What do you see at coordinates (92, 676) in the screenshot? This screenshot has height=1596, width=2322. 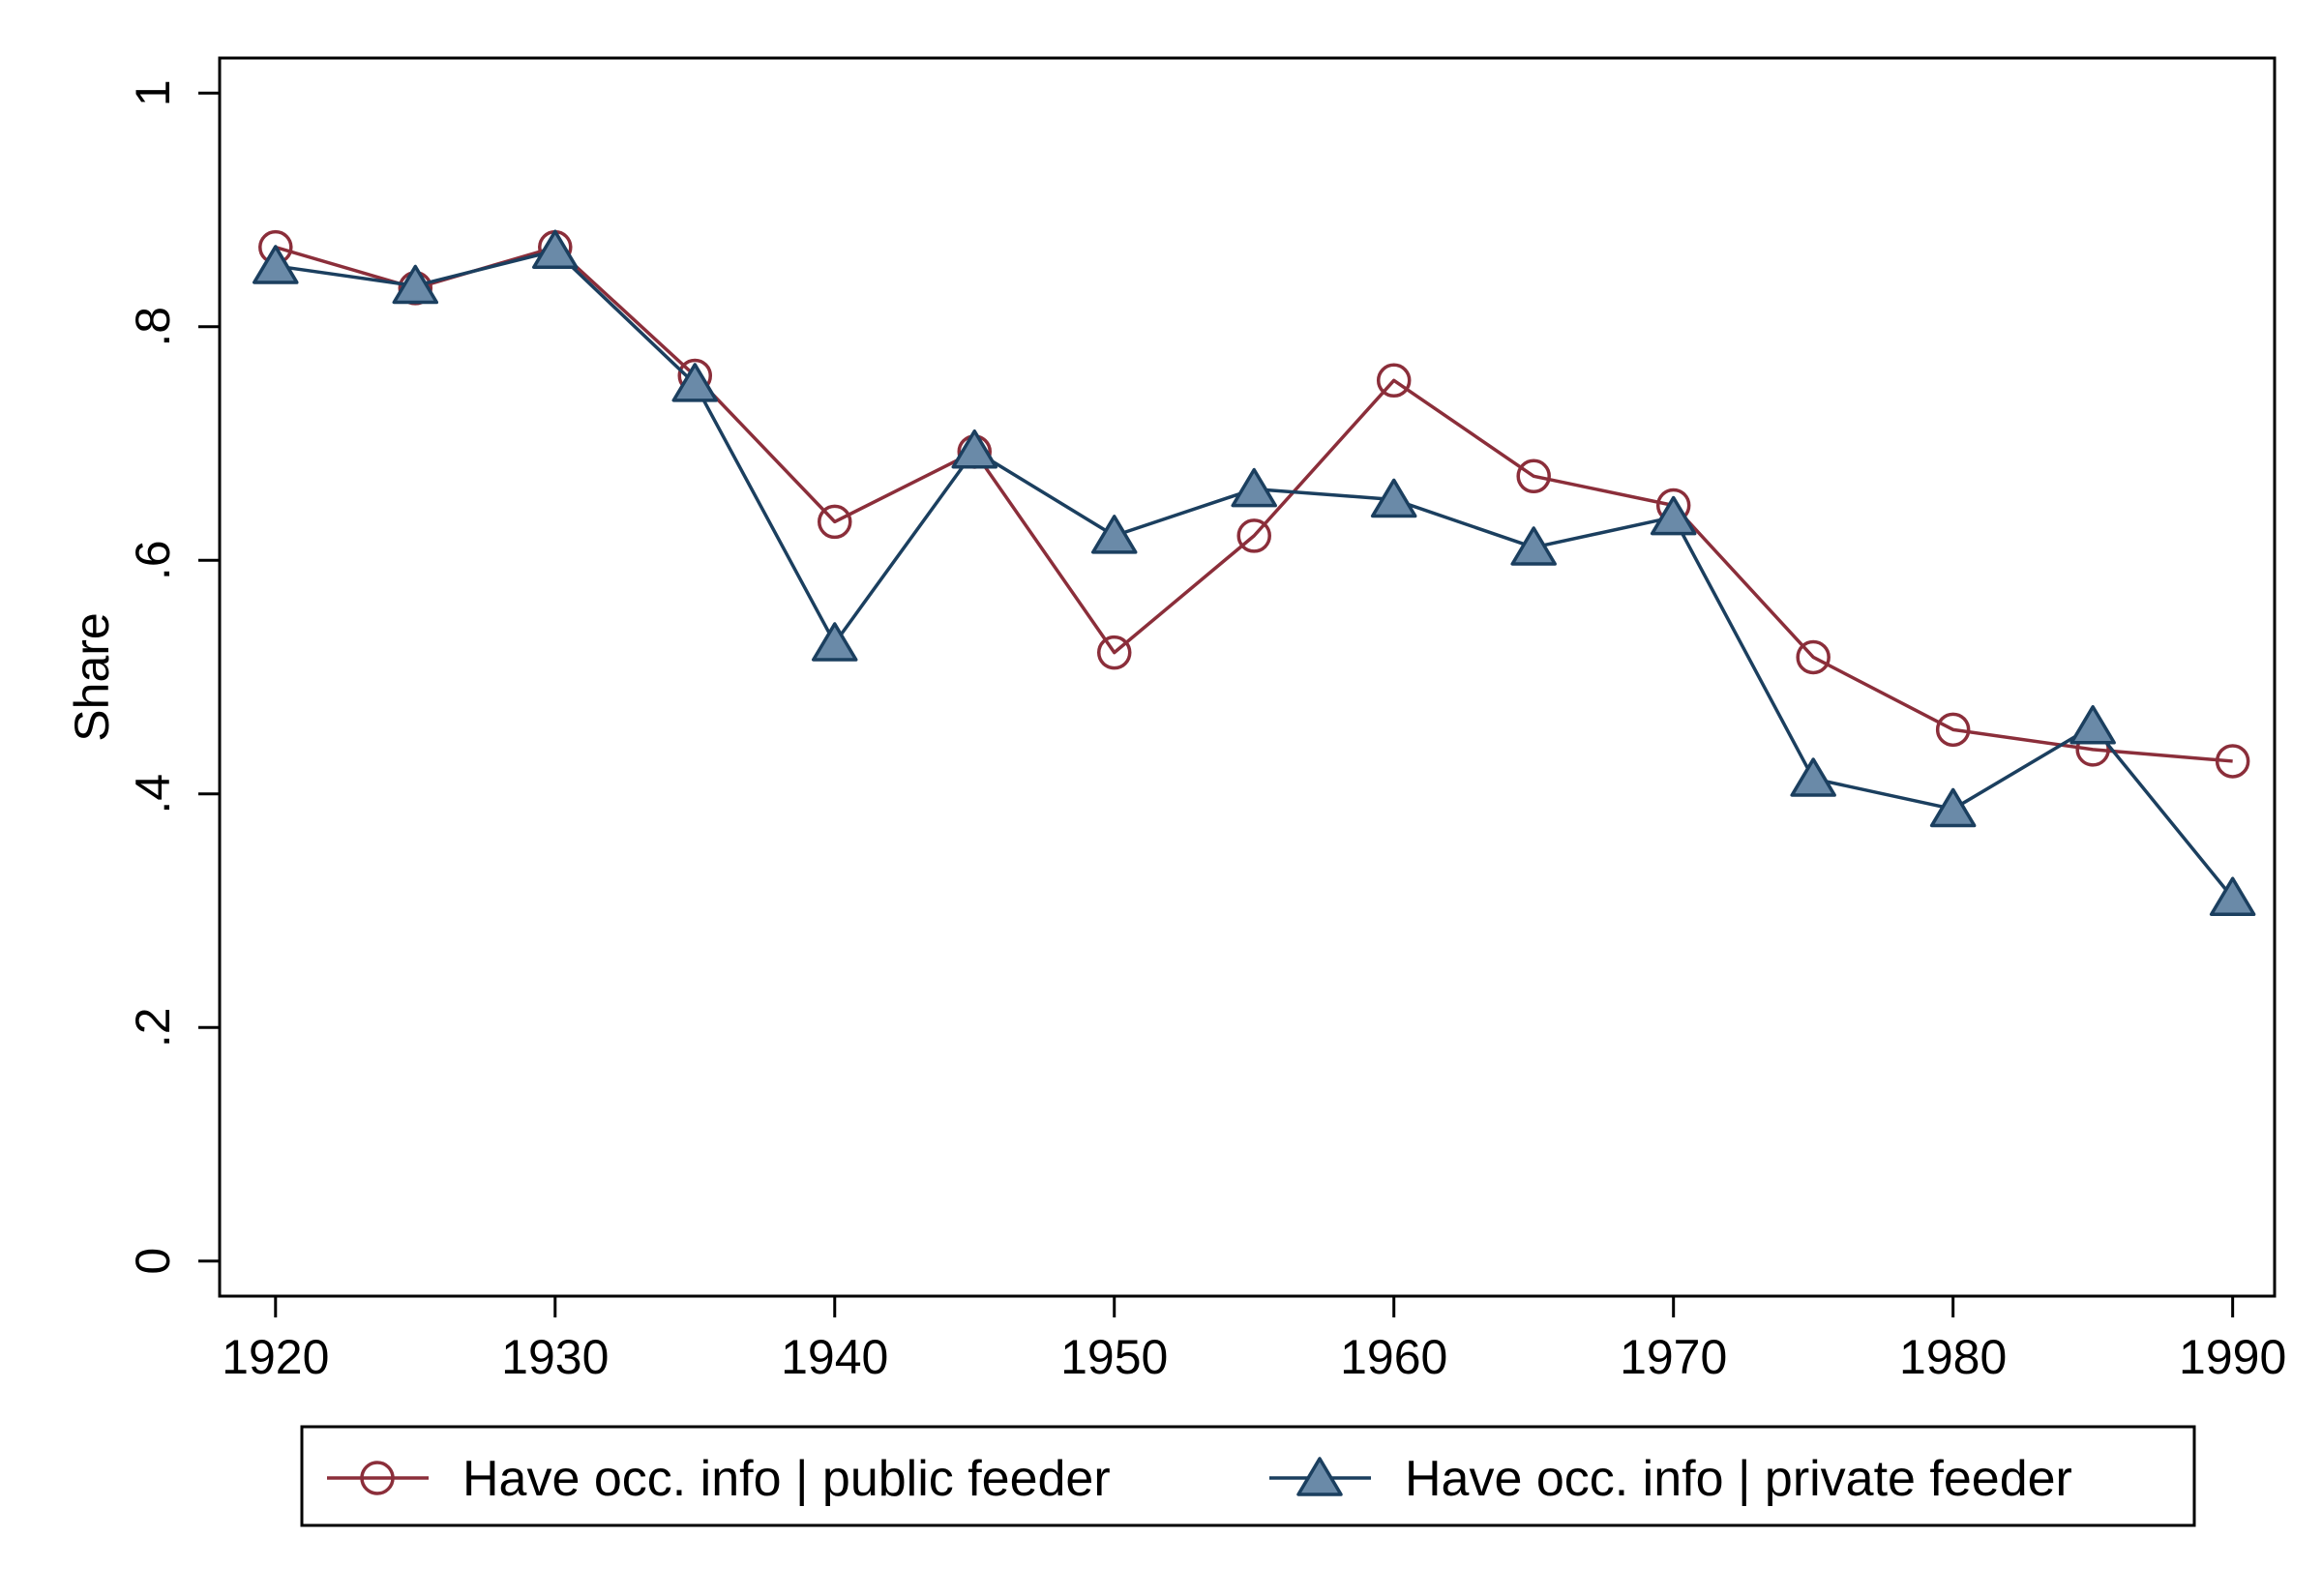 I see `y-axis-title: Share` at bounding box center [92, 676].